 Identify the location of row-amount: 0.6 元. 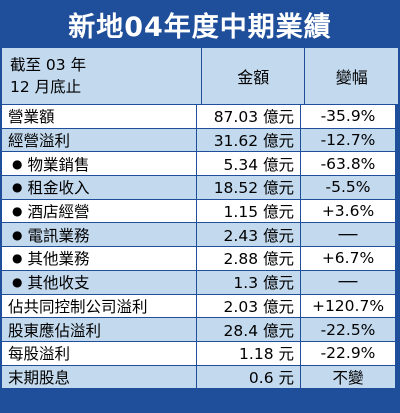
(248, 377).